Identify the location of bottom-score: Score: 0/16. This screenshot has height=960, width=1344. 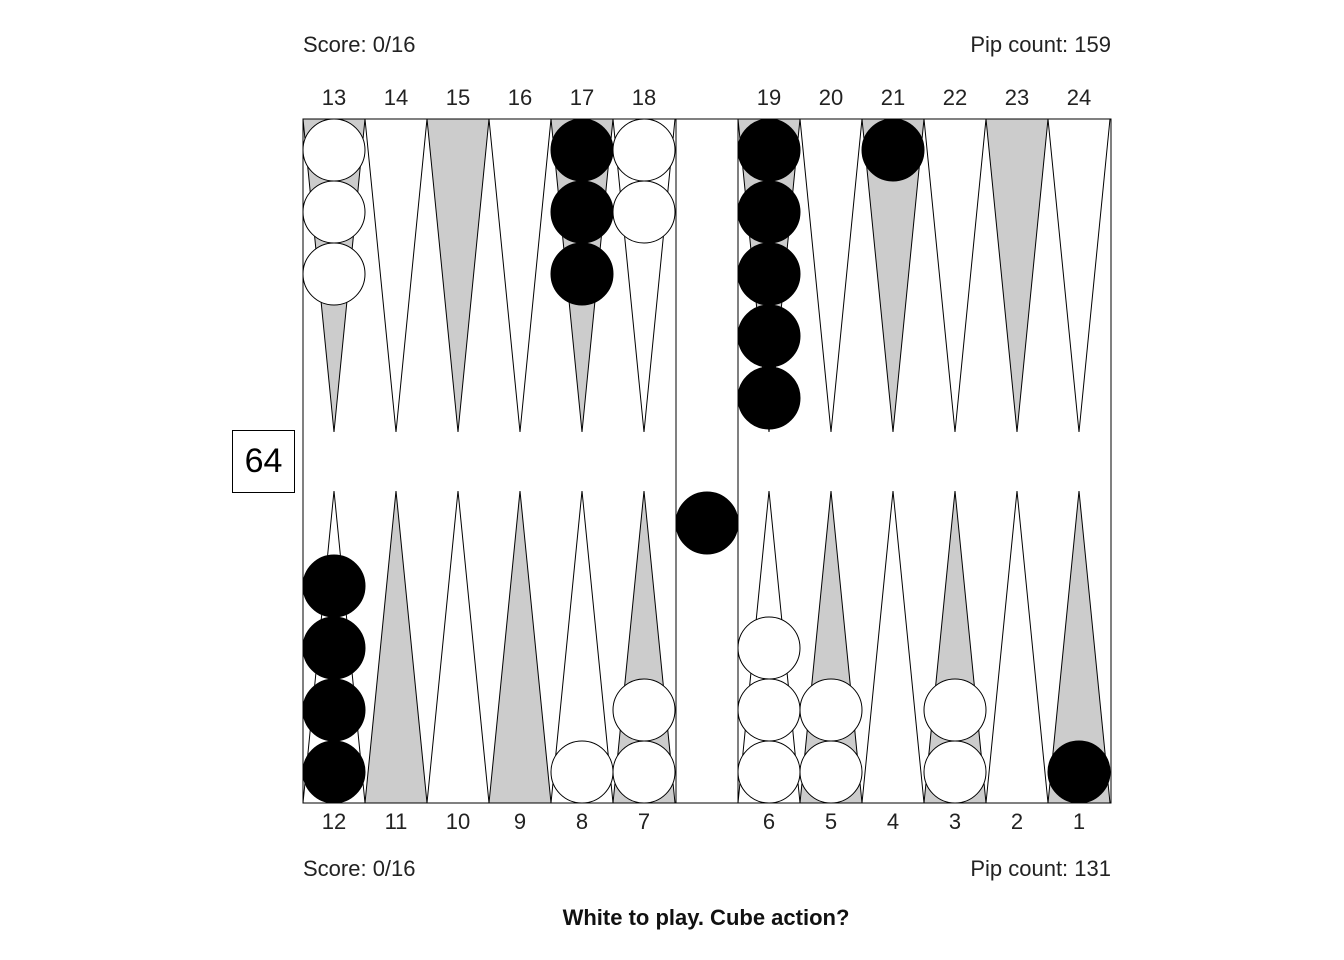
(359, 868).